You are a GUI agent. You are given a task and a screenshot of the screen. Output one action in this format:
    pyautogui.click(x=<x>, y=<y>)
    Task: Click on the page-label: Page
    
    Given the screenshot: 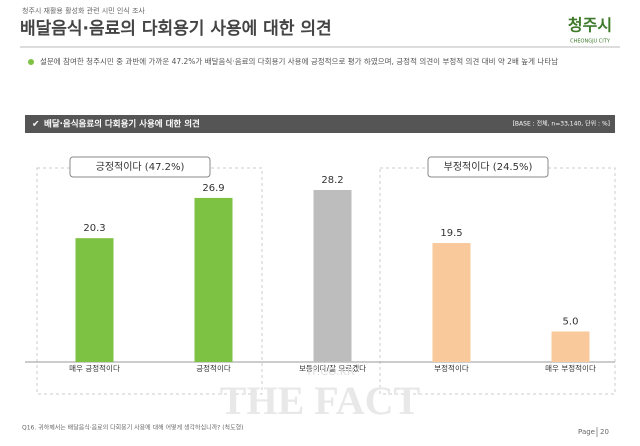 What is the action you would take?
    pyautogui.click(x=586, y=432)
    